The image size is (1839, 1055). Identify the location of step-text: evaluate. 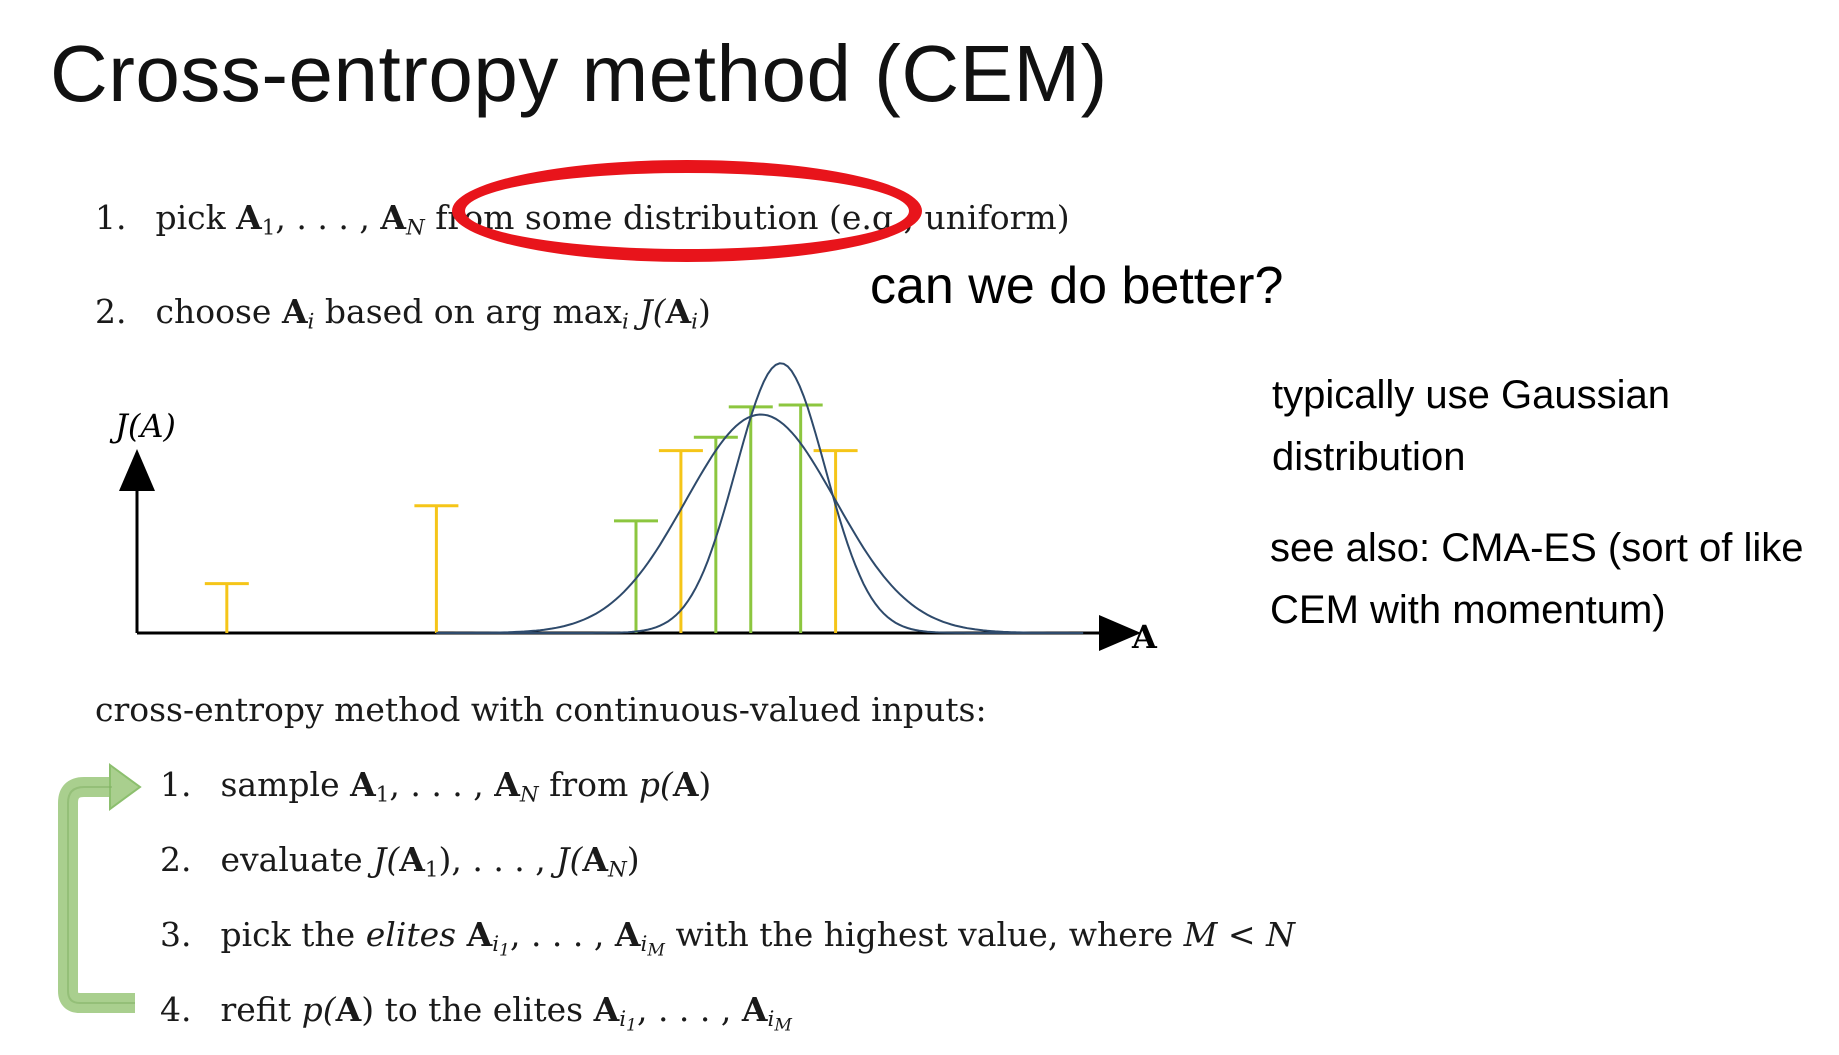
(291, 859).